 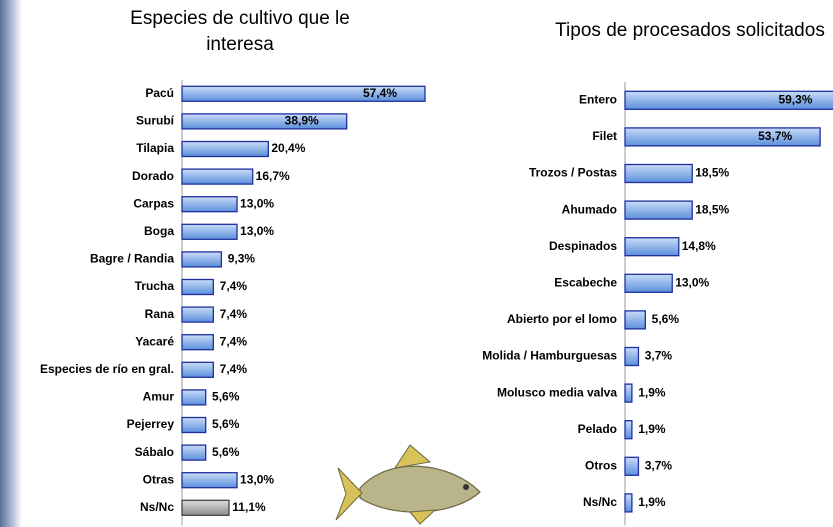 I want to click on category-label: Pacú, so click(x=159, y=93).